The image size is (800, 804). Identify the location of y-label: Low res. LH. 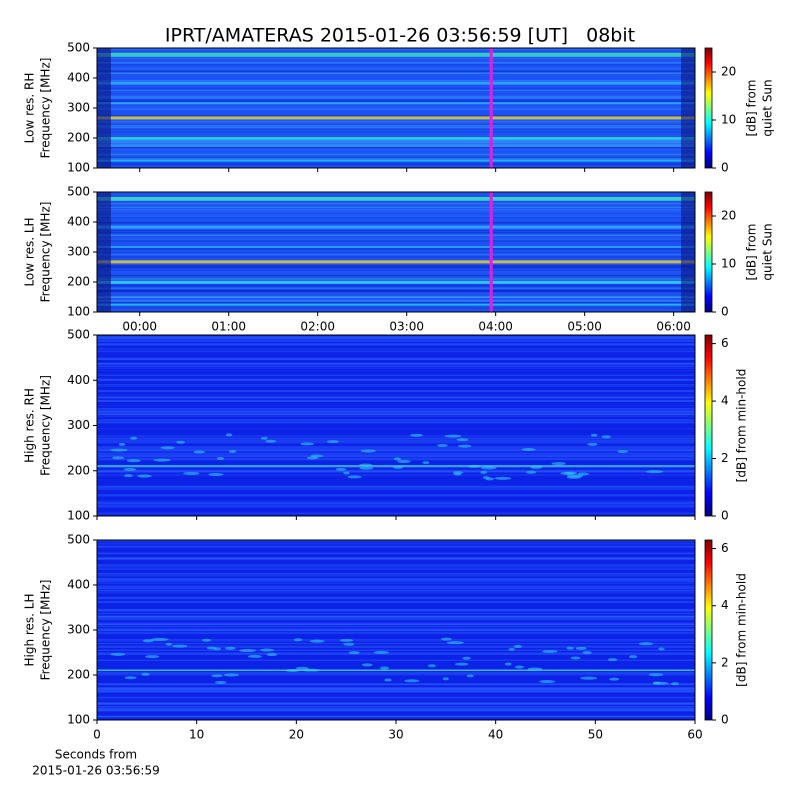
(30, 251).